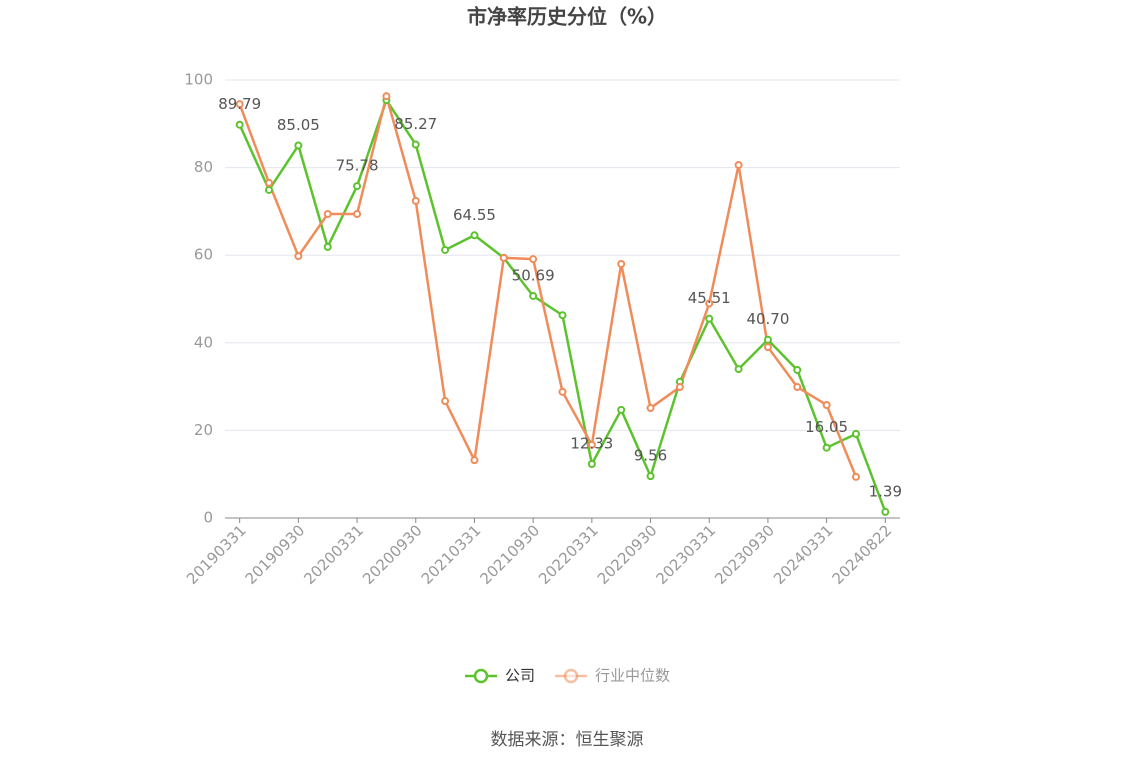 This screenshot has height=766, width=1134. I want to click on y-tick-label: 40, so click(203, 342).